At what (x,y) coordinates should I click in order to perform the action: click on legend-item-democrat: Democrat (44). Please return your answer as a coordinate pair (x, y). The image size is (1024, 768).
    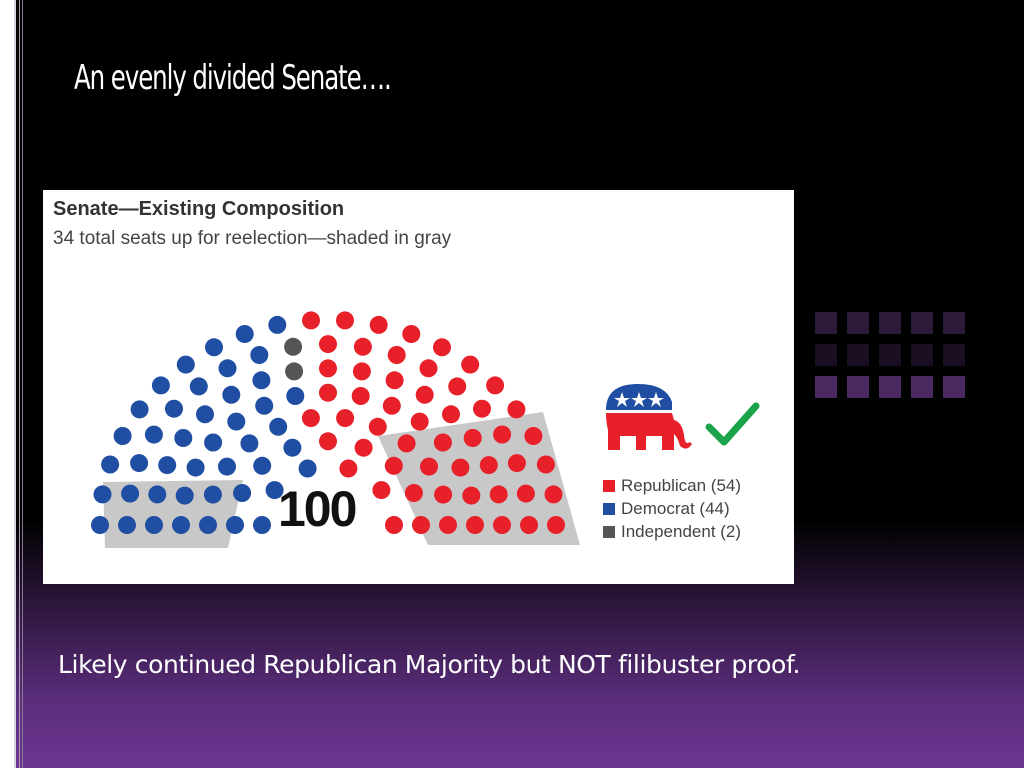
    Looking at the image, I should click on (672, 510).